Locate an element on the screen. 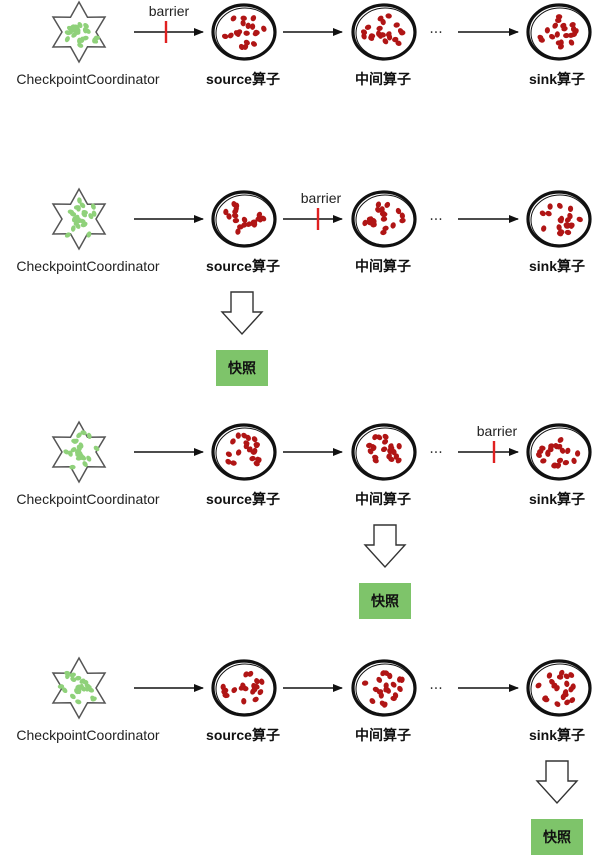 The width and height of the screenshot is (597, 856). middle-operator-outline-inner is located at coordinates (385, 220).